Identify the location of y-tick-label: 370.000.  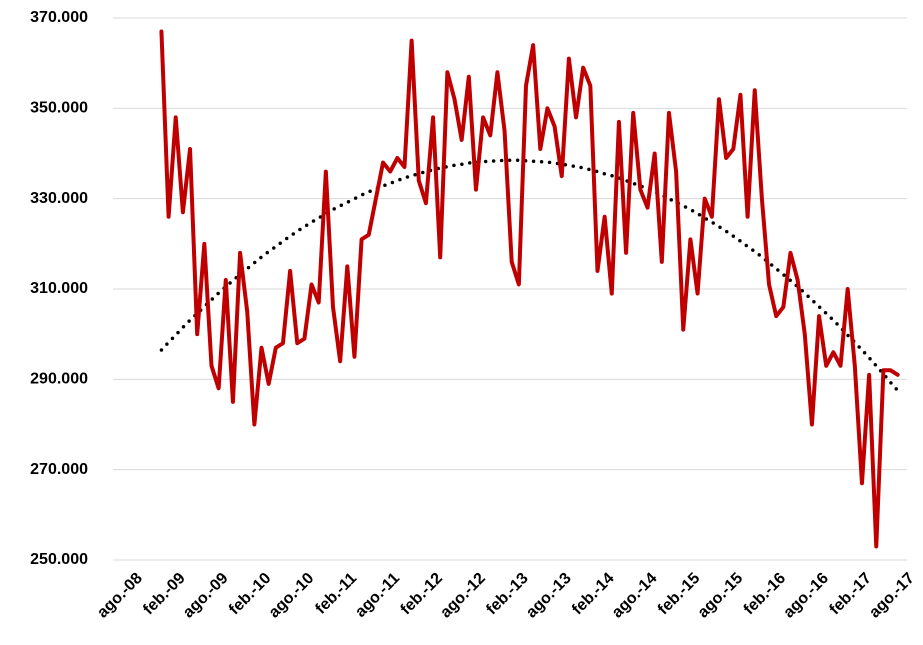
(59, 17).